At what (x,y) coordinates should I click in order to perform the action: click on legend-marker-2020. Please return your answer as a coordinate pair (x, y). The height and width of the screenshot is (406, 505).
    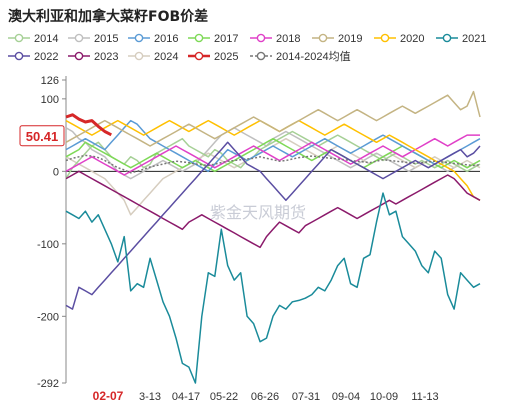
    Looking at the image, I should click on (385, 38).